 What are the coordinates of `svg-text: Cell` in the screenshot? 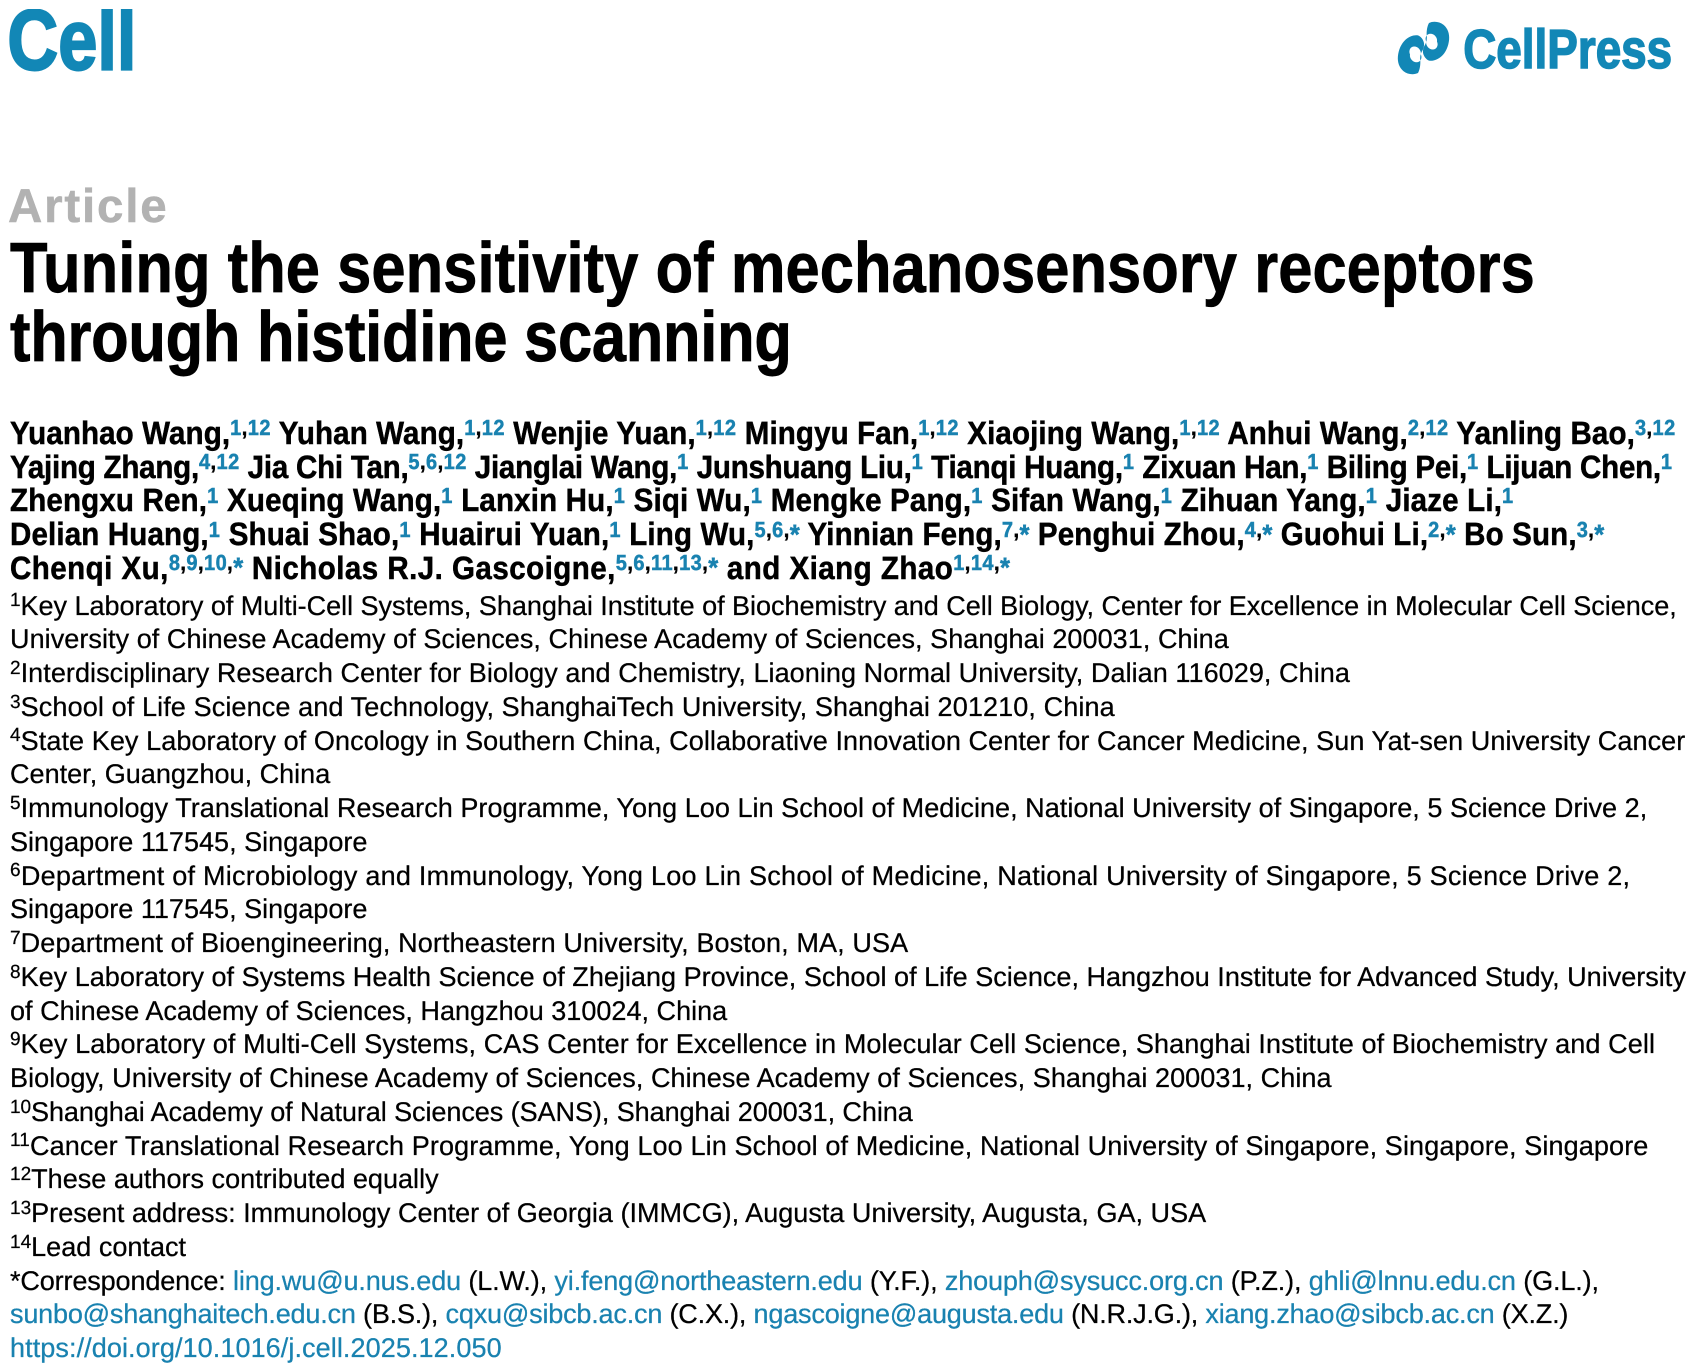 It's located at (72, 48).